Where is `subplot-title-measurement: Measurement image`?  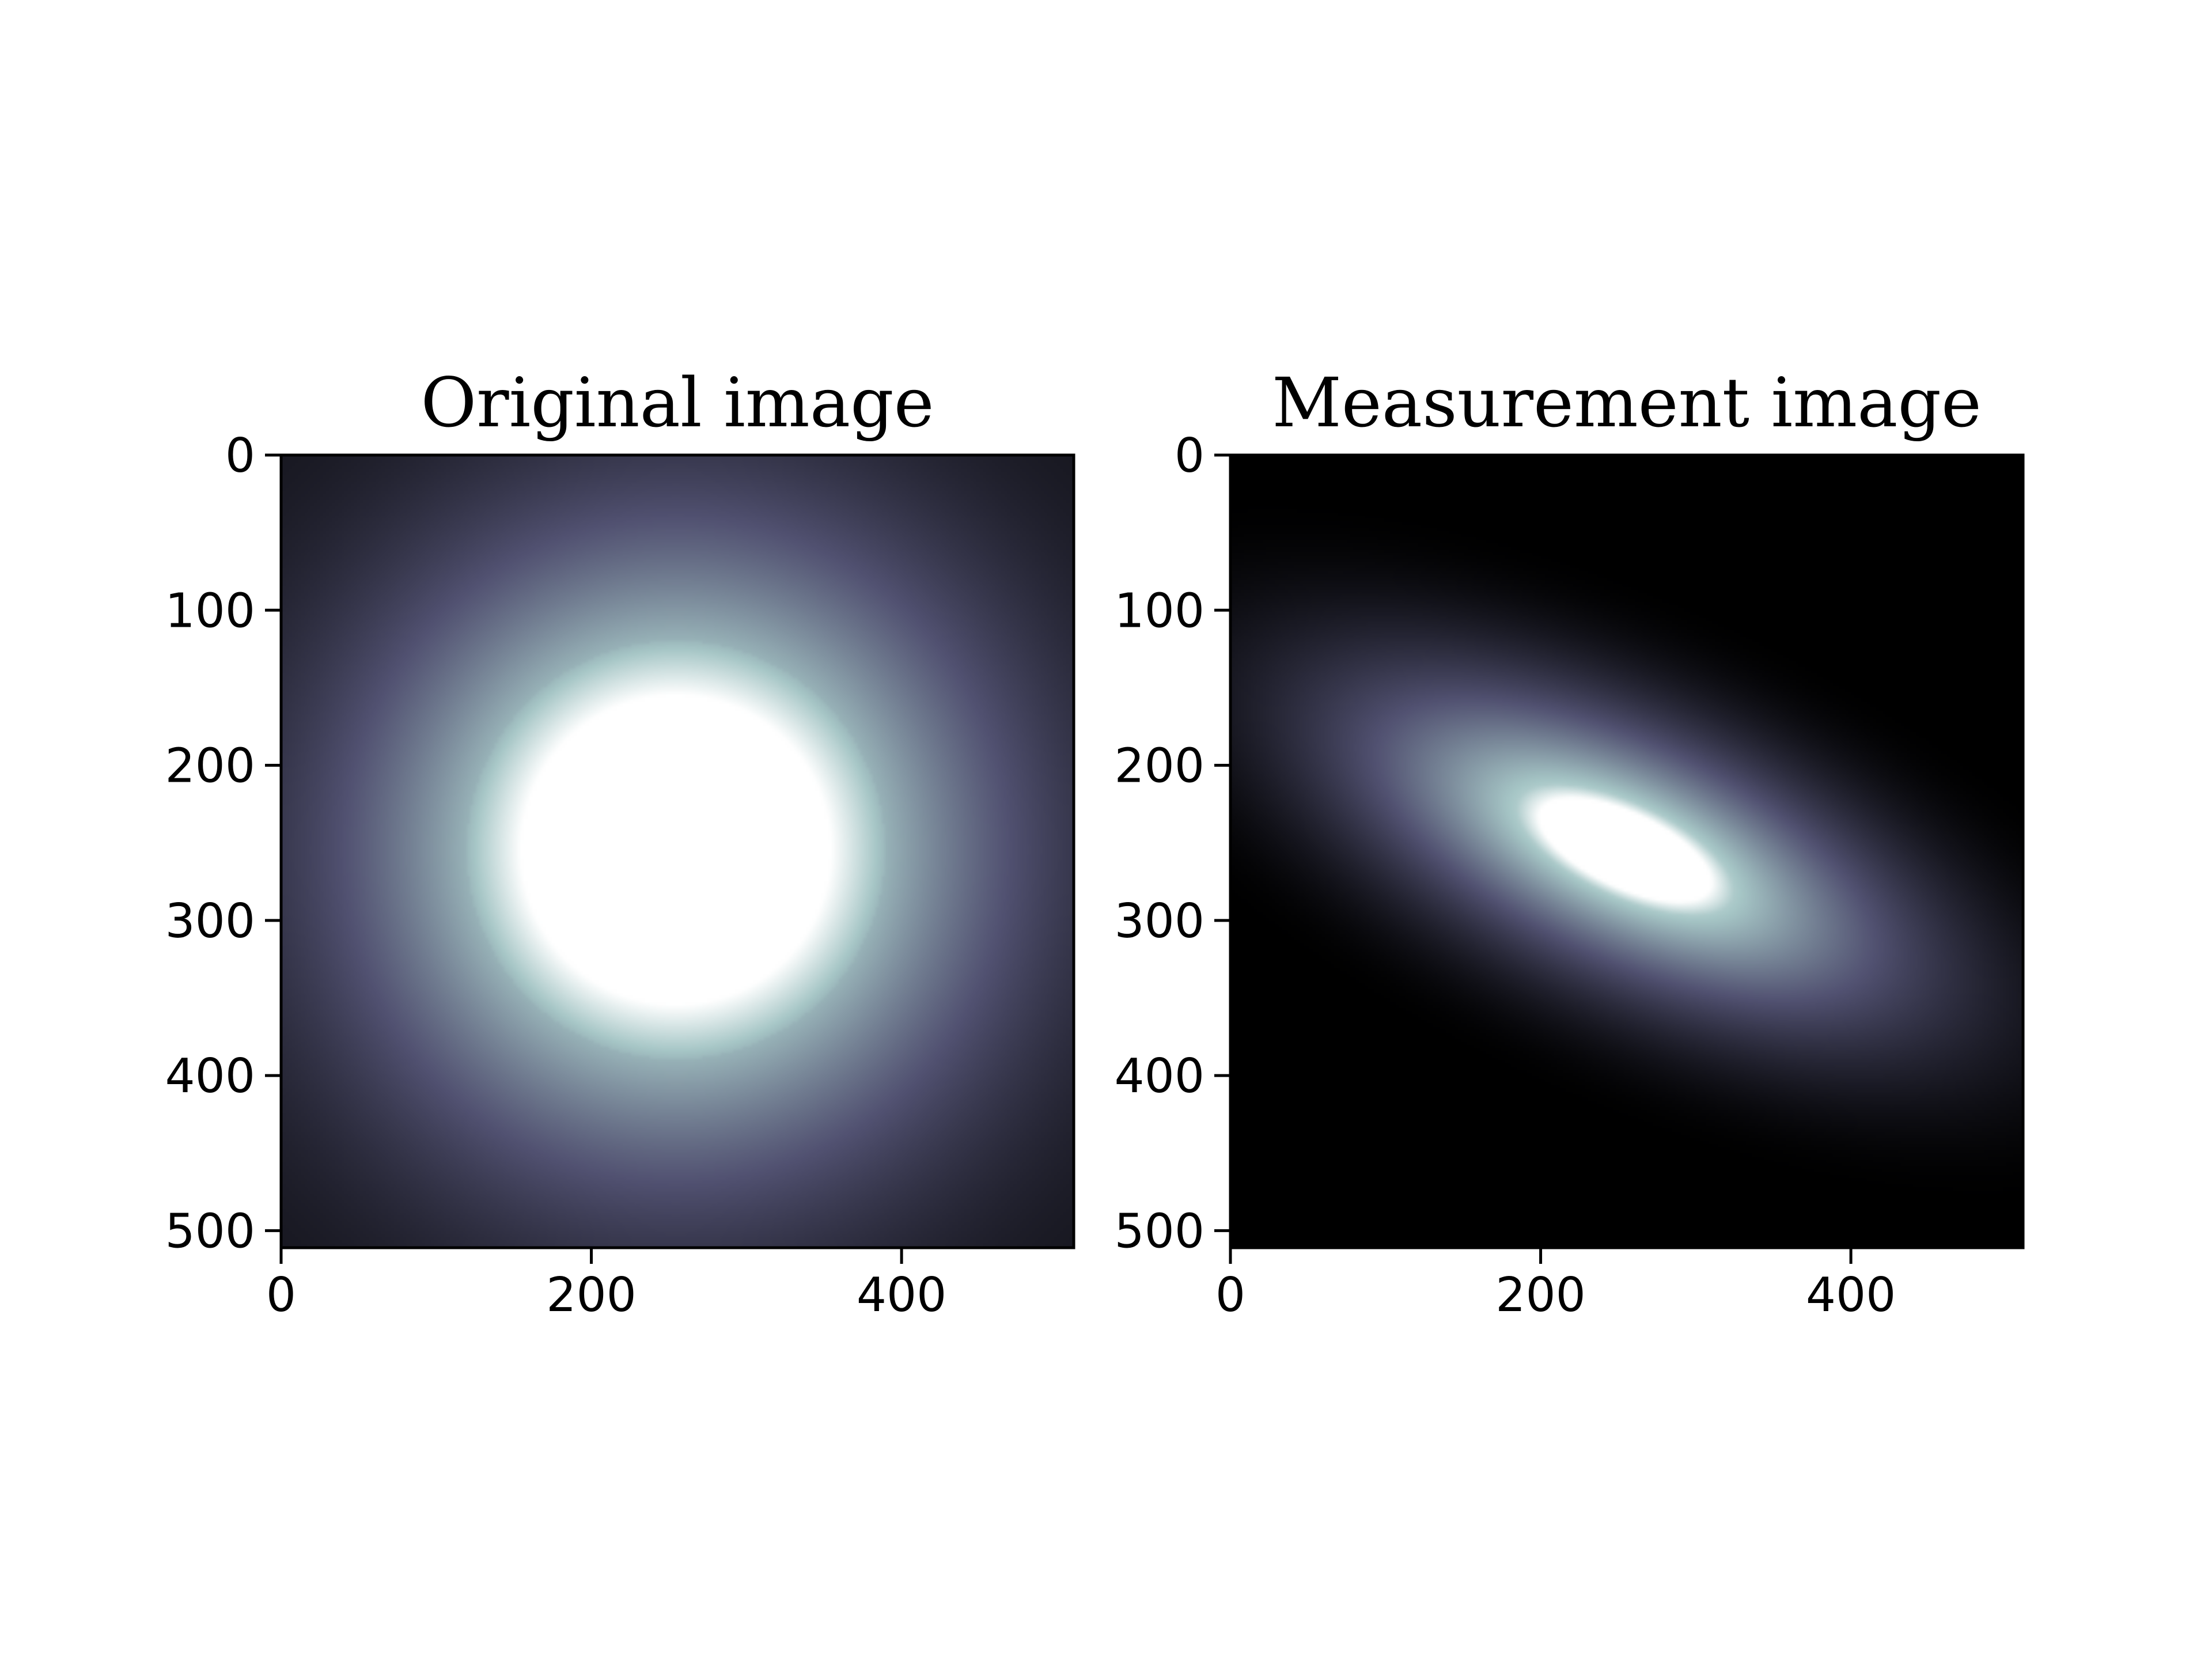
subplot-title-measurement: Measurement image is located at coordinates (1627, 402).